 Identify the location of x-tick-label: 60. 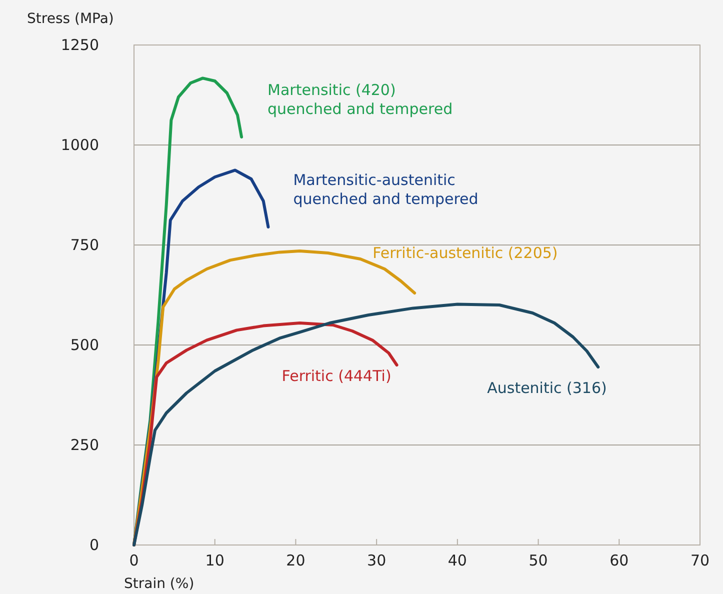
(619, 561).